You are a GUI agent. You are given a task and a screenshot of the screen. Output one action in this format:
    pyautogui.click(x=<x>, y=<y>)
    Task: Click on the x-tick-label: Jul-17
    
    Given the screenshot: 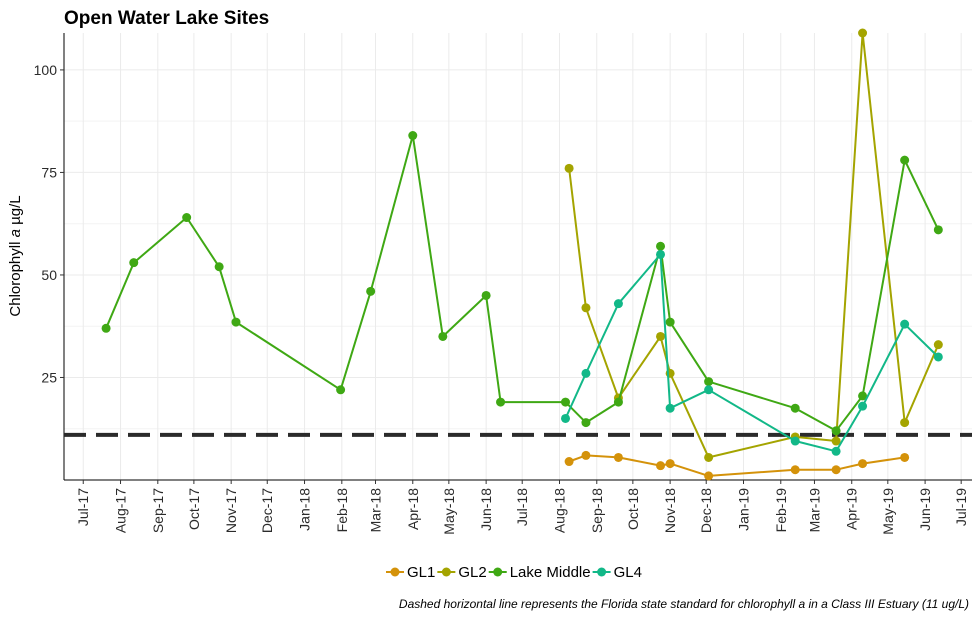 What is the action you would take?
    pyautogui.click(x=83, y=507)
    